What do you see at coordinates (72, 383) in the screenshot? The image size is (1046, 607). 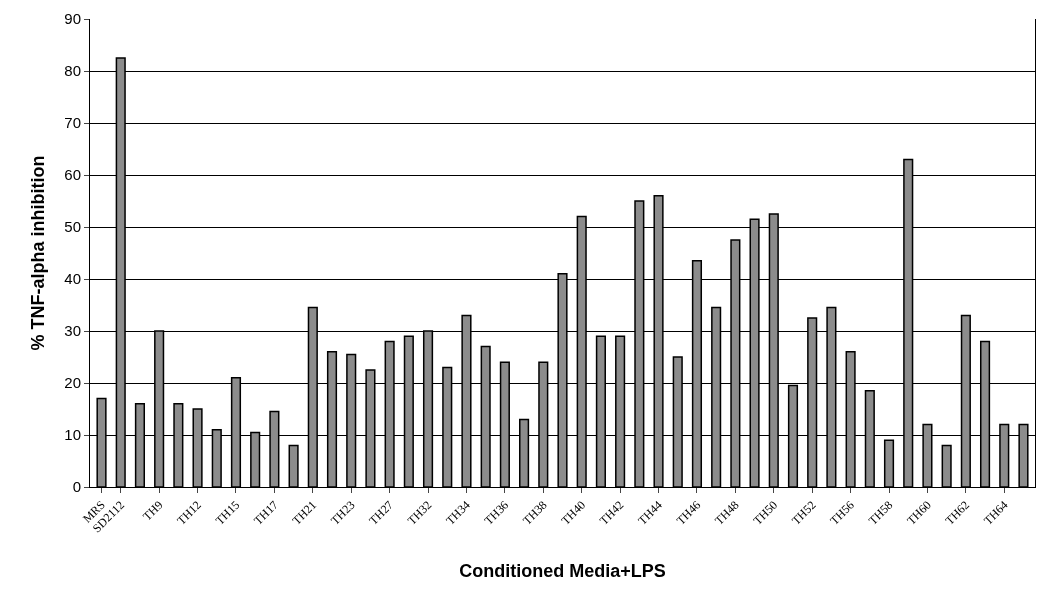 I see `y-tick-label: 20` at bounding box center [72, 383].